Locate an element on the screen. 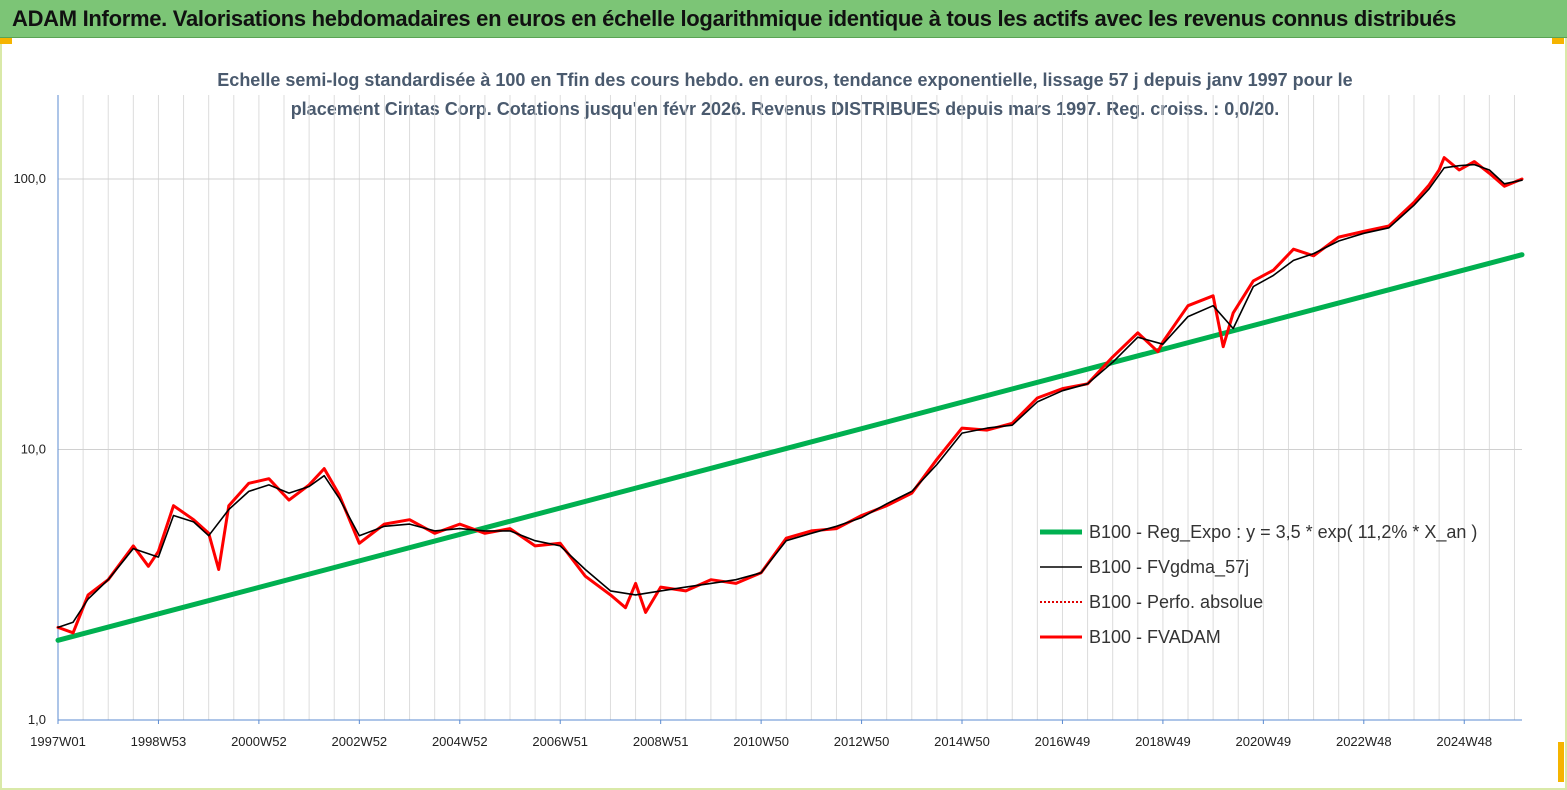 The image size is (1567, 790). x-tick-label: 2006W51 is located at coordinates (560, 741).